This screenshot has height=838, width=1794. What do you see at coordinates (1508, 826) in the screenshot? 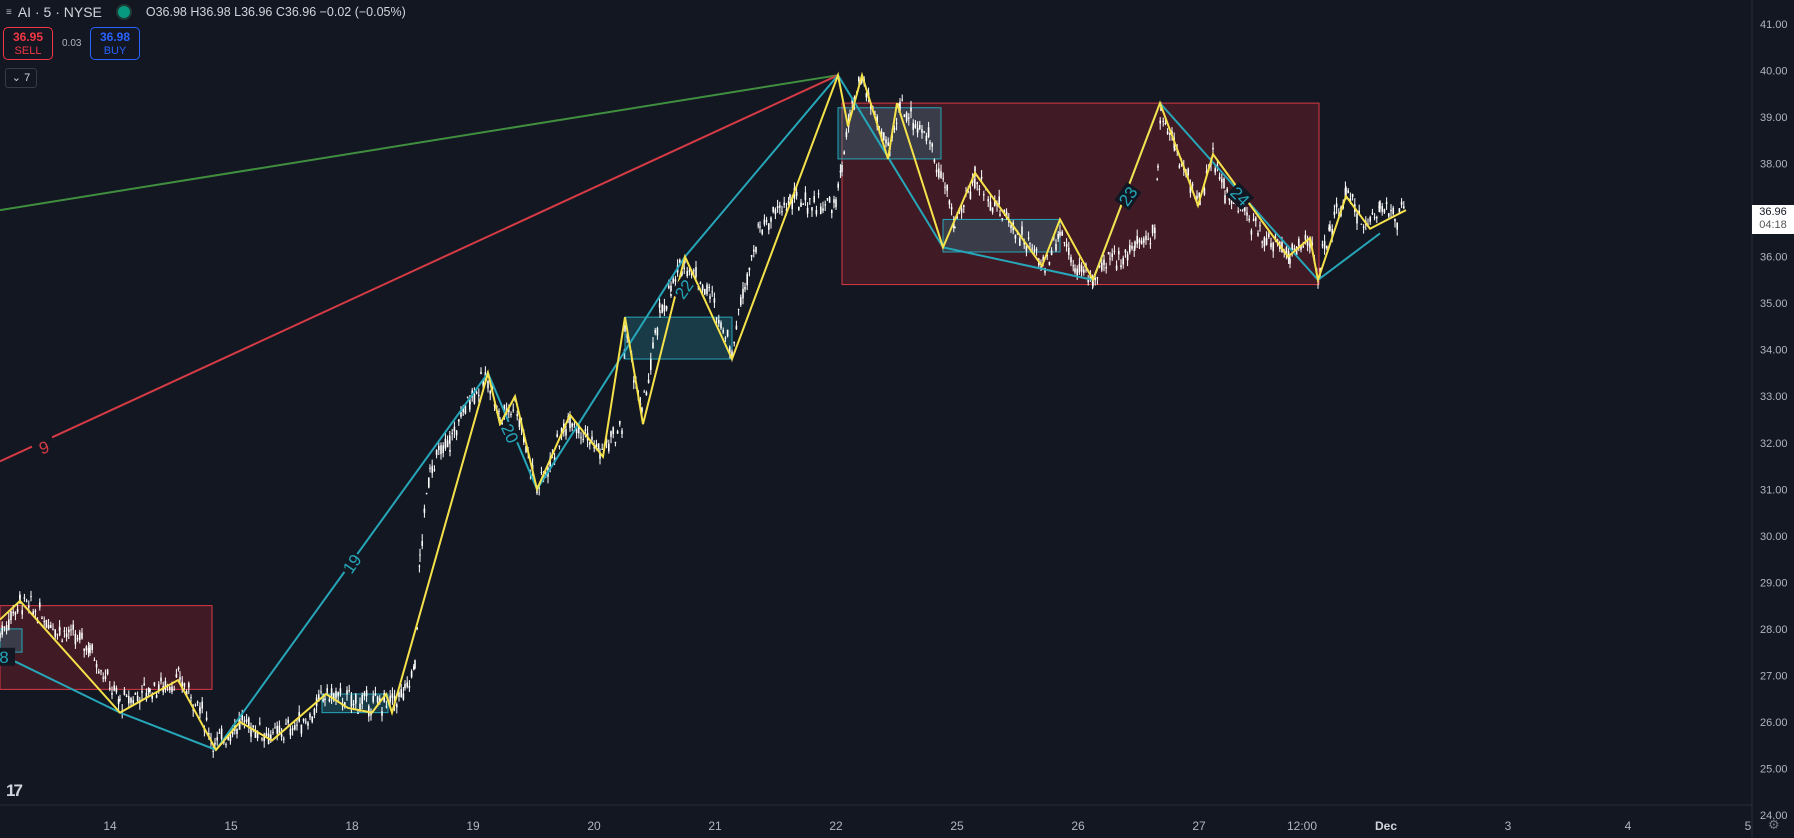
I see `time-tick-label: 3` at bounding box center [1508, 826].